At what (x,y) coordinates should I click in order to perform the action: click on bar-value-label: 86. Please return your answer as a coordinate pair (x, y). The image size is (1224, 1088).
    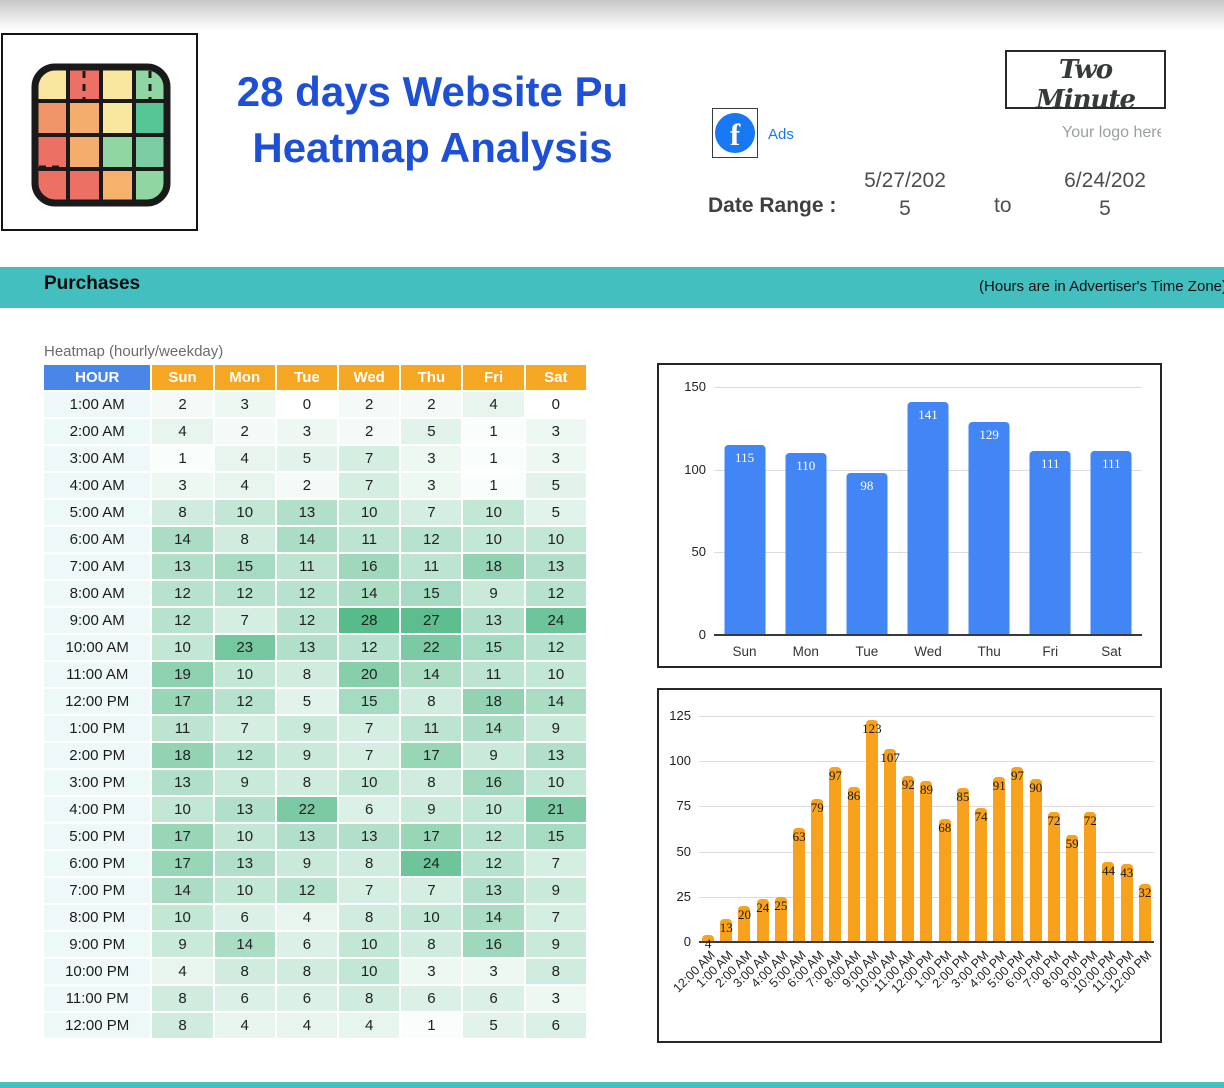
    Looking at the image, I should click on (854, 795).